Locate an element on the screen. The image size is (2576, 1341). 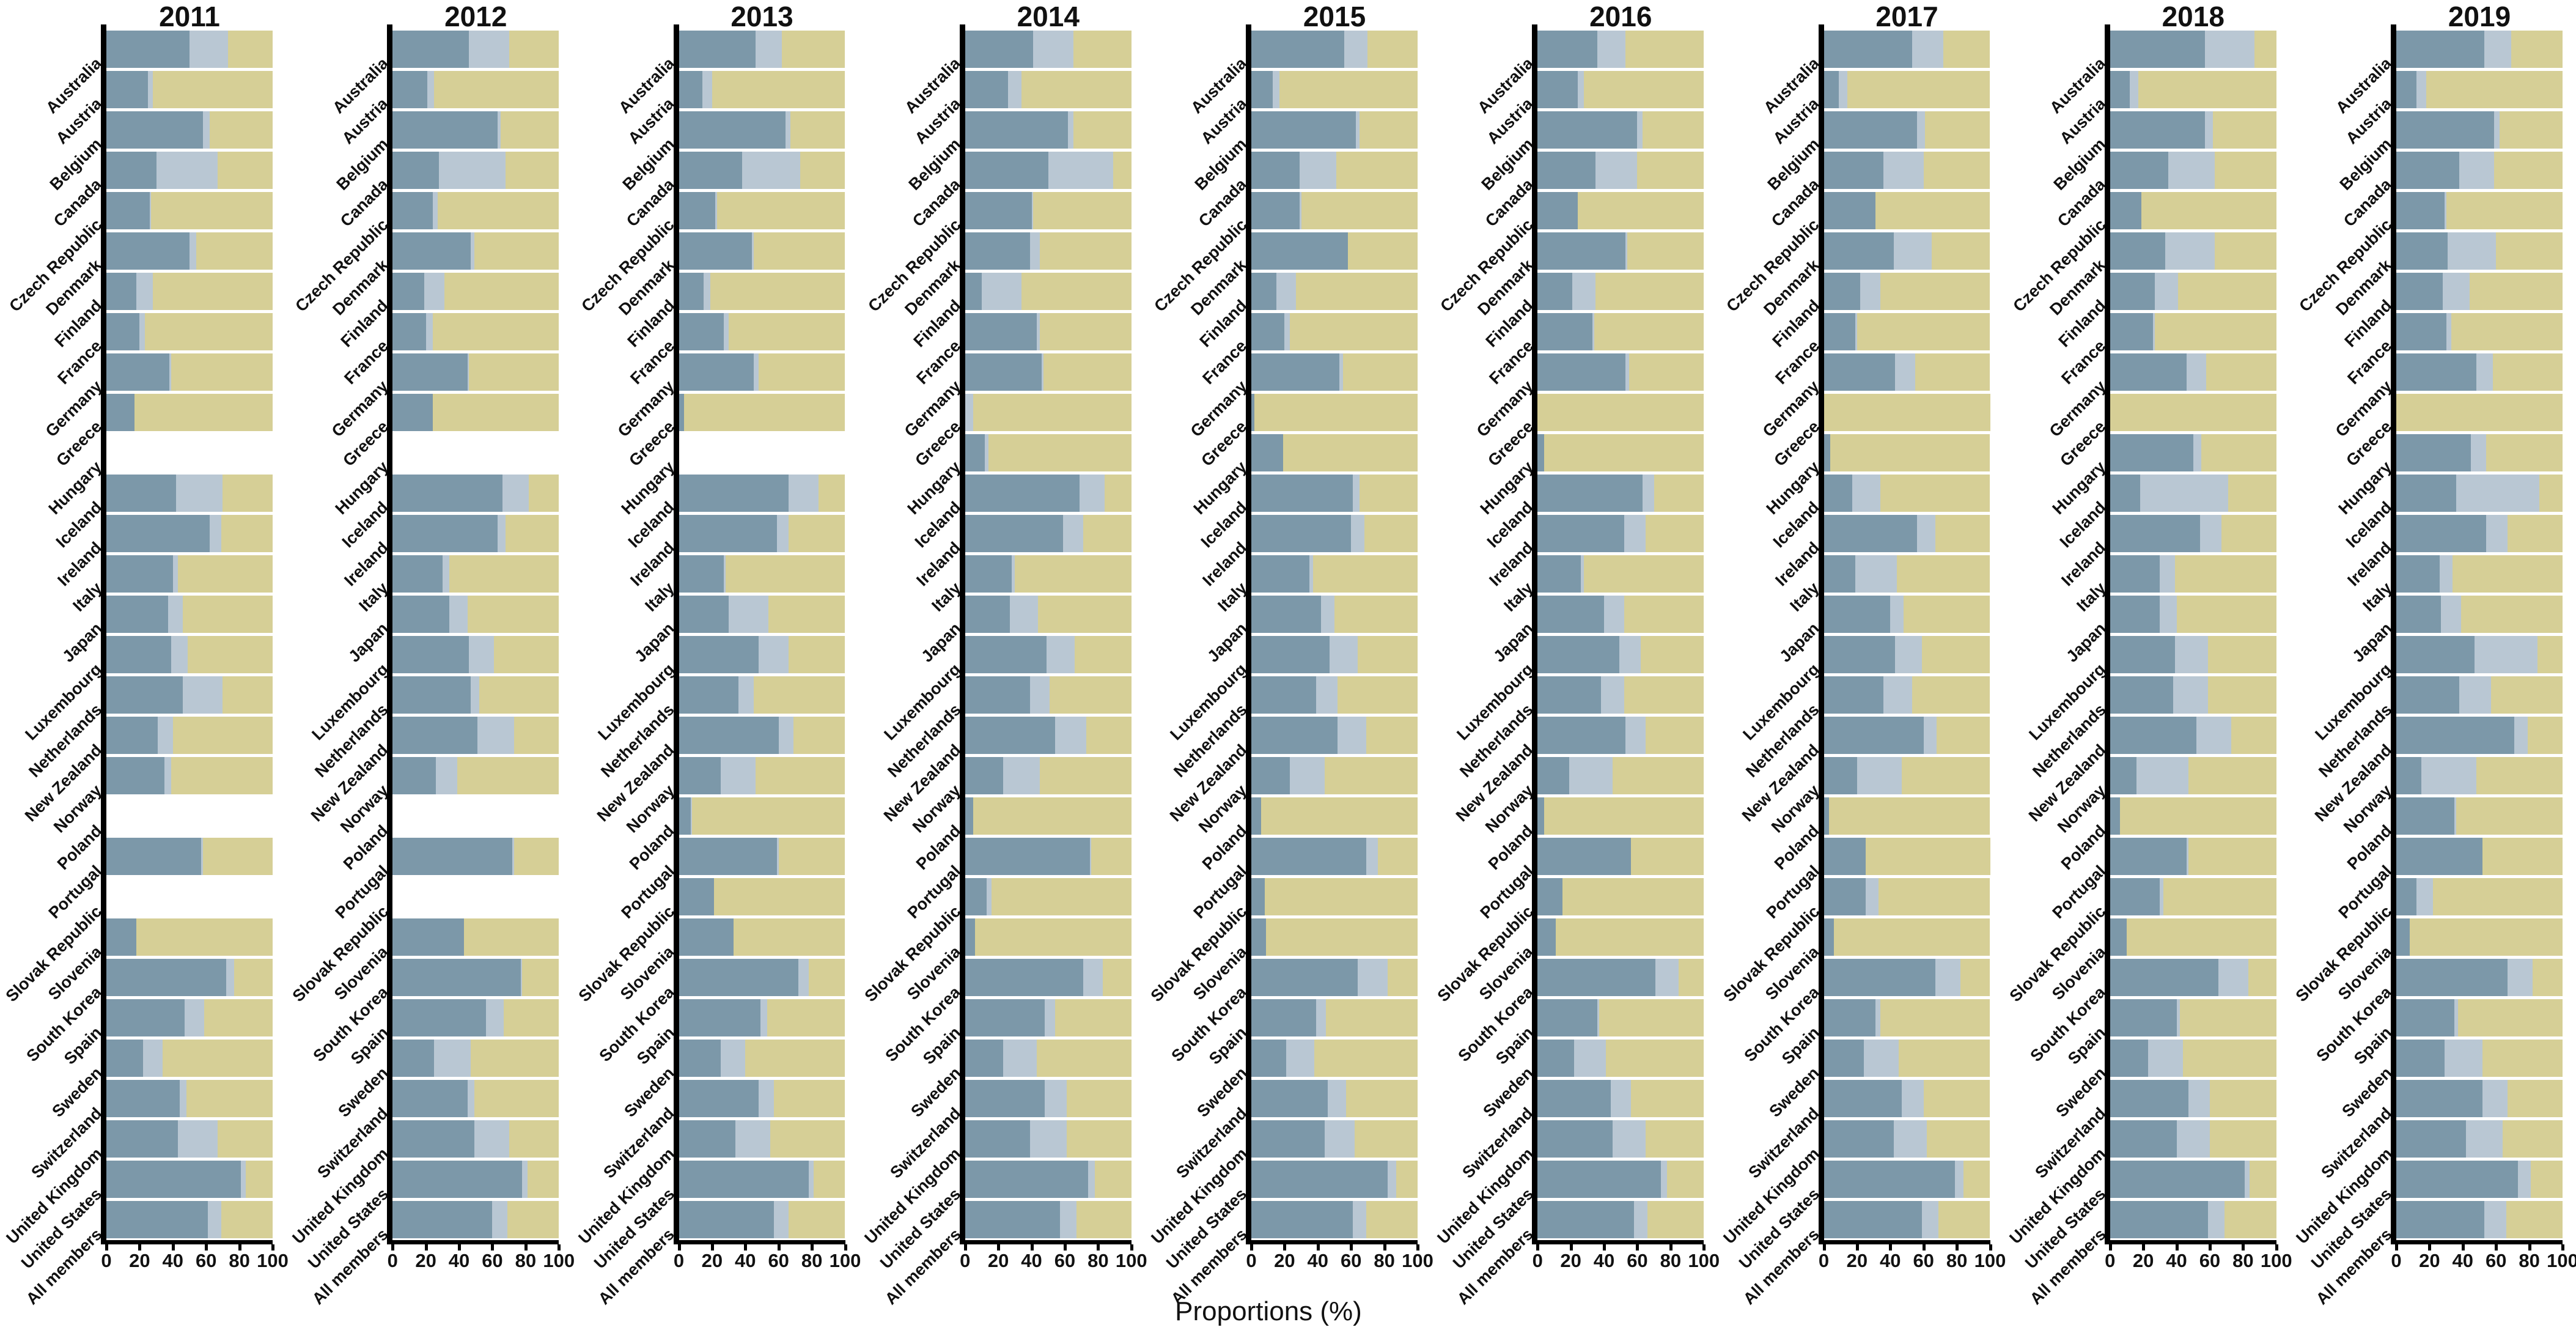
x-tick-label: 60 is located at coordinates (492, 1260).